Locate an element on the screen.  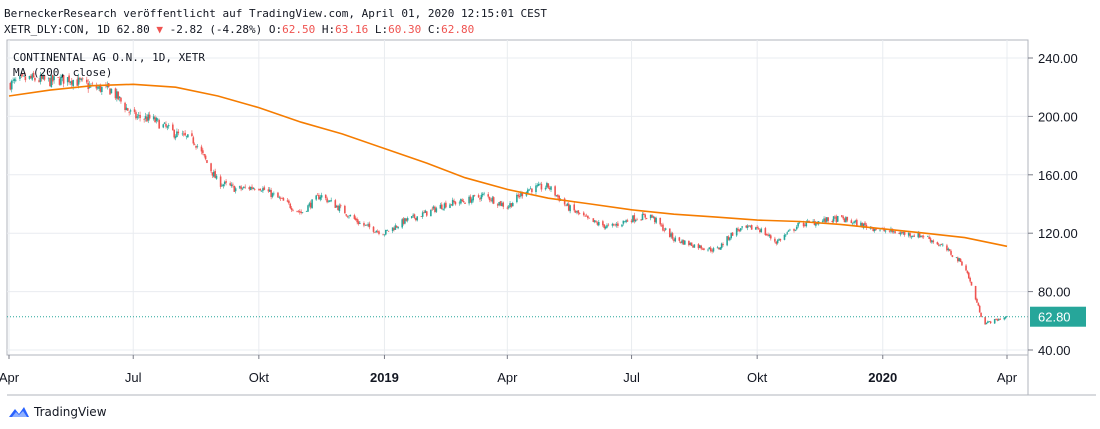
price-axis: 240.00 200.00 160.00 120.00 80.00 40.00 is located at coordinates (1053, 204).